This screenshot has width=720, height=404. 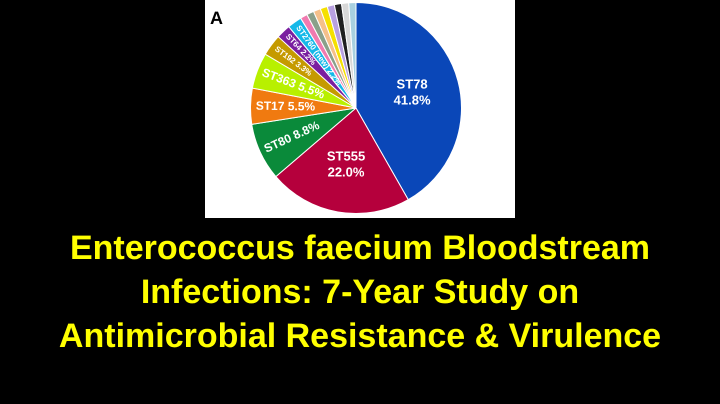 I want to click on slice-label: ST17 5.5%, so click(x=286, y=106).